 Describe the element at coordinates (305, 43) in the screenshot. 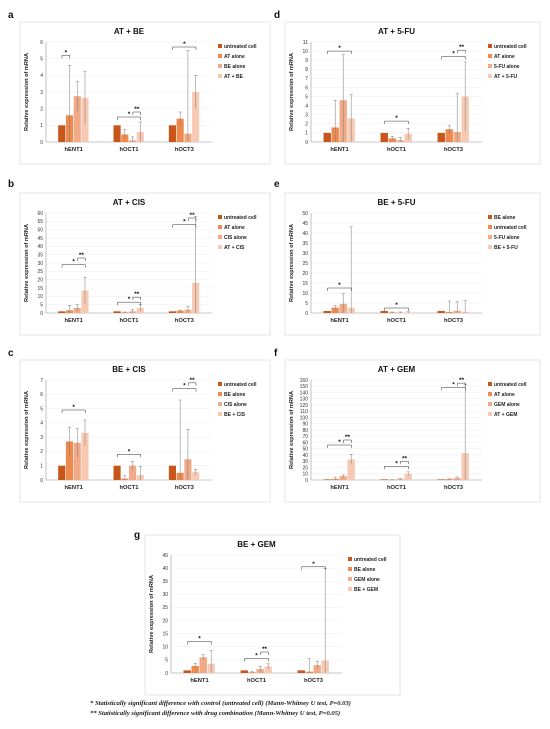

I see `y-tick-label: 11` at that location.